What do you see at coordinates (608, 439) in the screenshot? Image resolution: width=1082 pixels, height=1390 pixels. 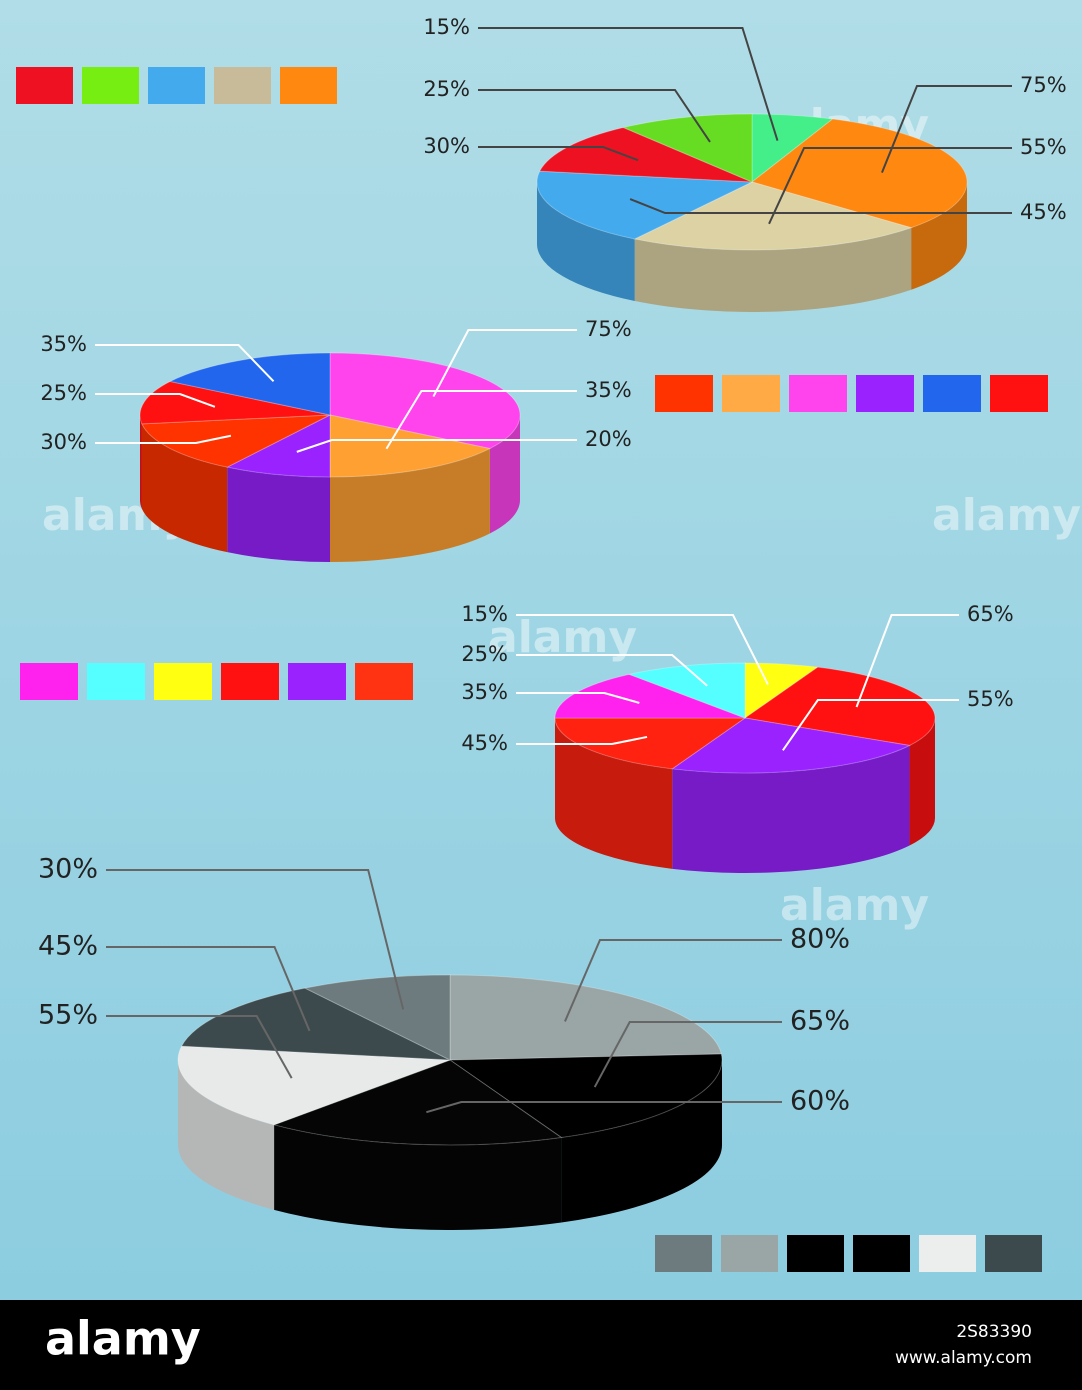 I see `value-label: 20%` at bounding box center [608, 439].